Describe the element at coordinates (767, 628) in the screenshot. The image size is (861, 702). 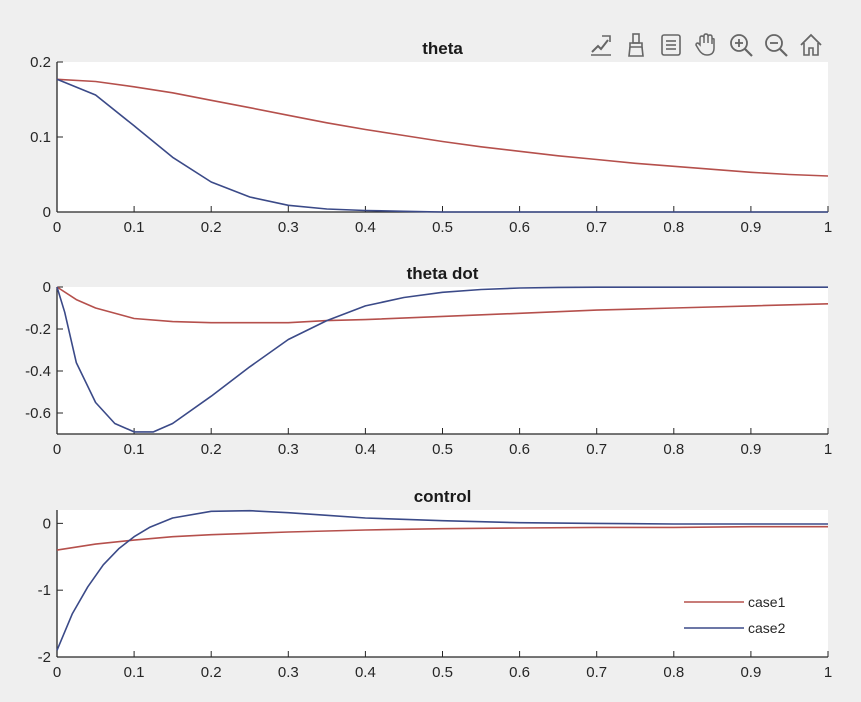
I see `legend-label-case2: case2` at that location.